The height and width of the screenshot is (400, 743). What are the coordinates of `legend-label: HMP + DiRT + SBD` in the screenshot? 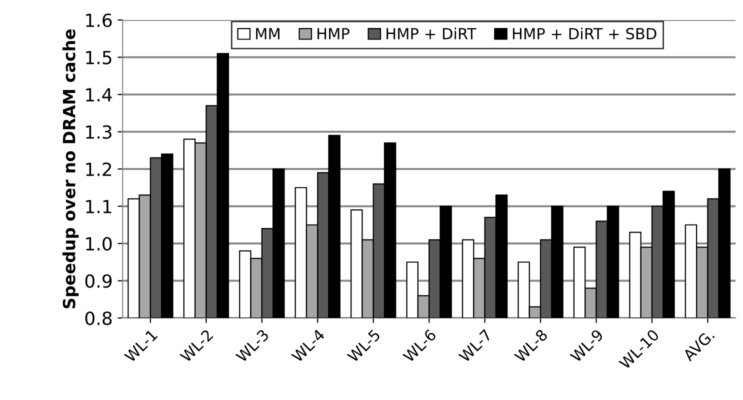 It's located at (584, 34).